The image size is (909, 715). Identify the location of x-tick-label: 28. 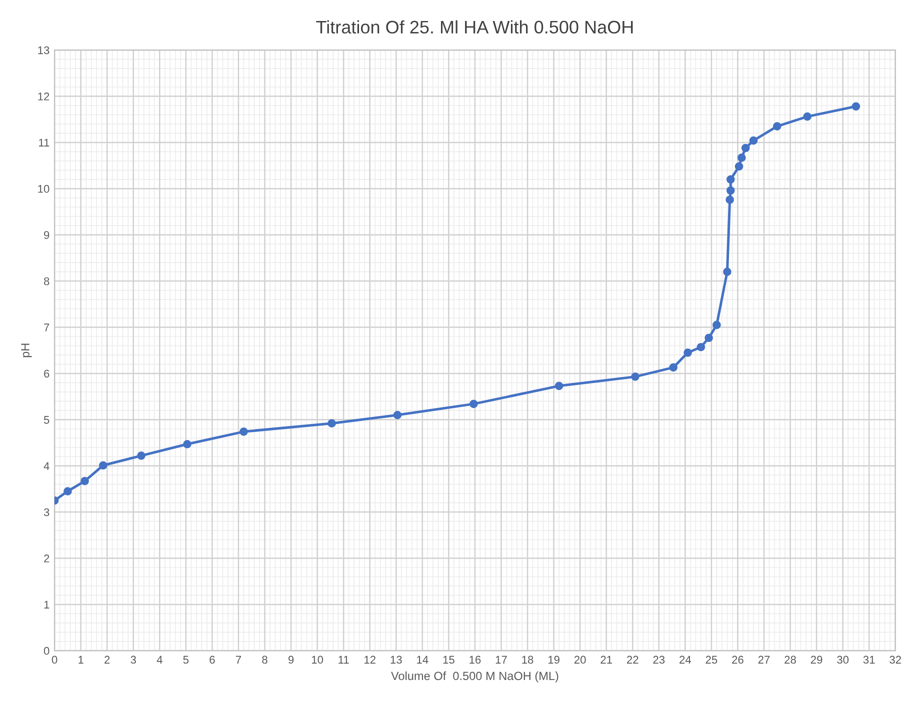
(790, 660).